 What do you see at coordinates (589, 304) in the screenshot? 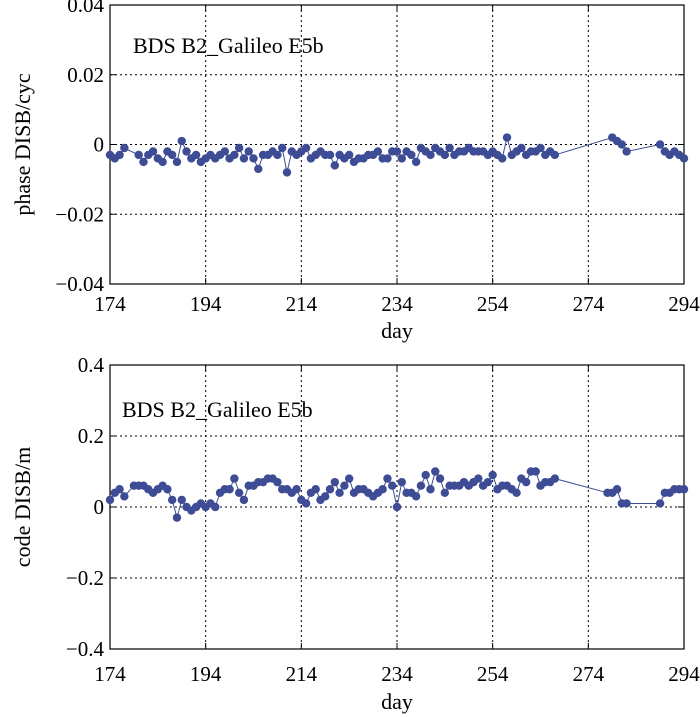
I see `top-x-tick-label: 274` at bounding box center [589, 304].